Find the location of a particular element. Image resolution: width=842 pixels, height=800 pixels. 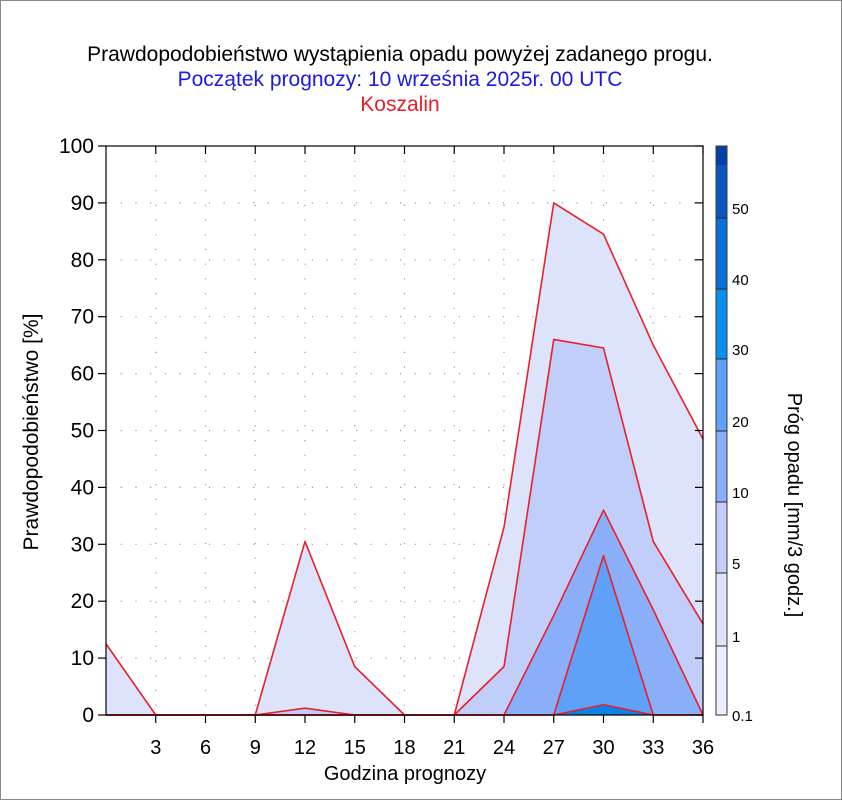

y-tick-label: 100 is located at coordinates (76, 146).